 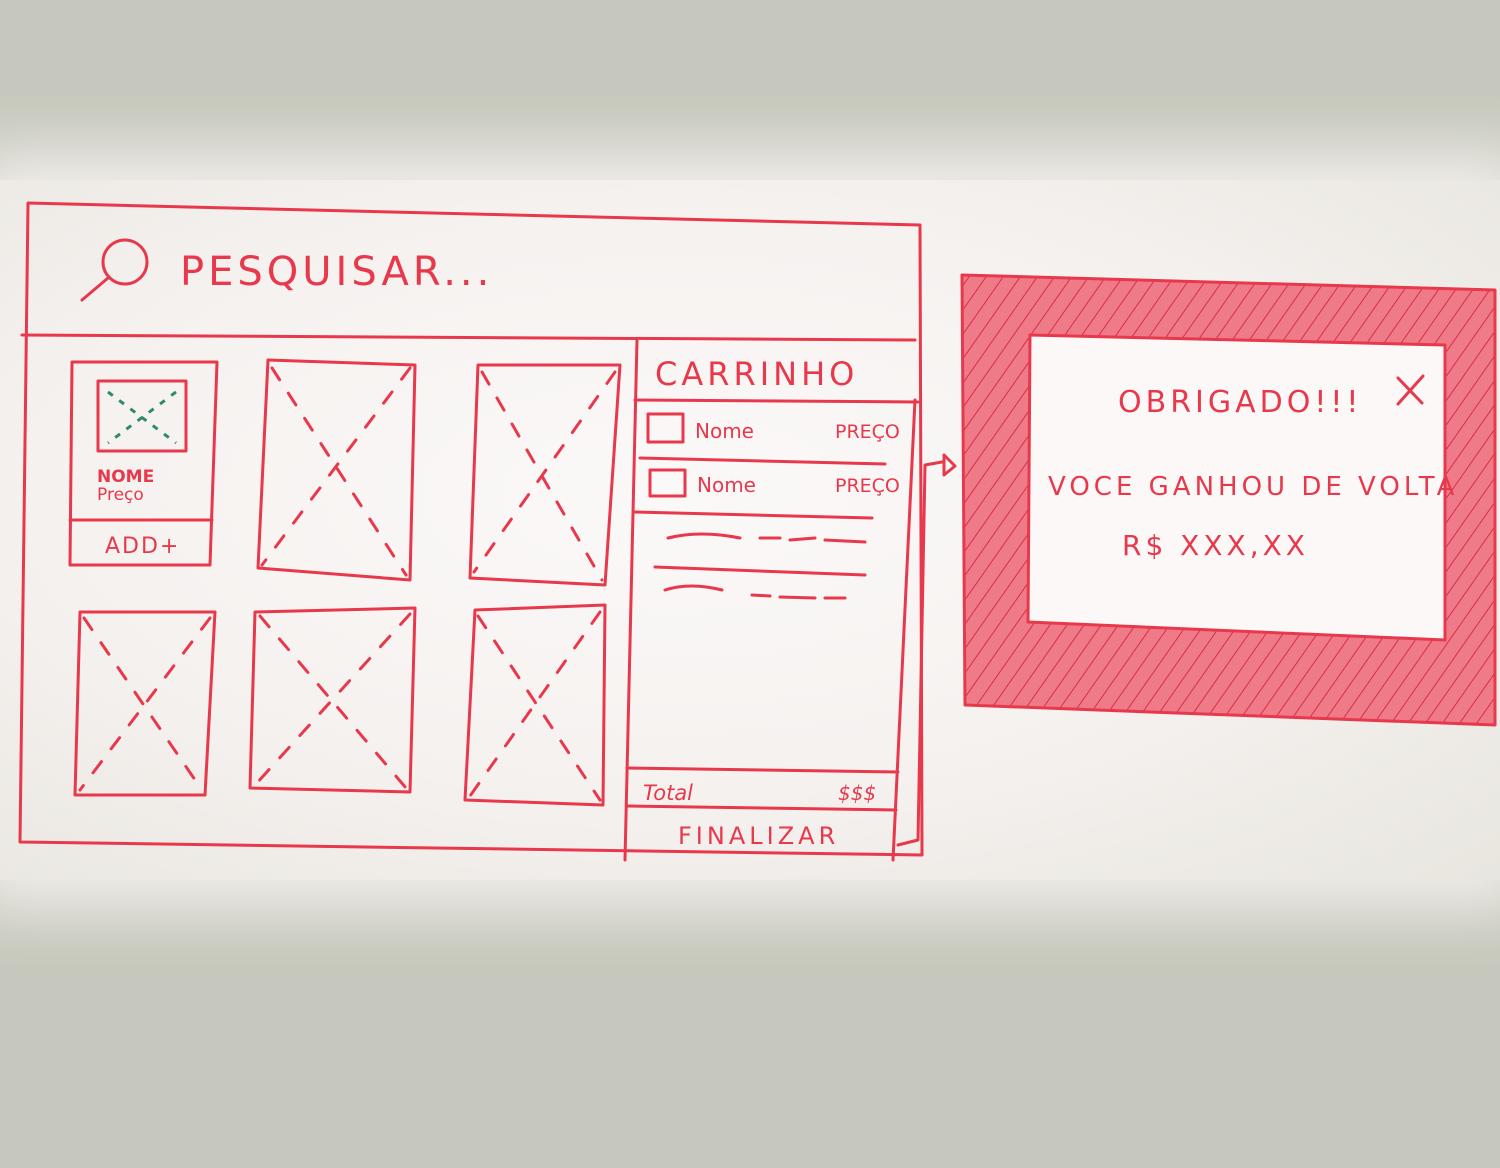 What do you see at coordinates (1253, 487) in the screenshot?
I see `modal-message: VOCE GANHOU DE VOLTA` at bounding box center [1253, 487].